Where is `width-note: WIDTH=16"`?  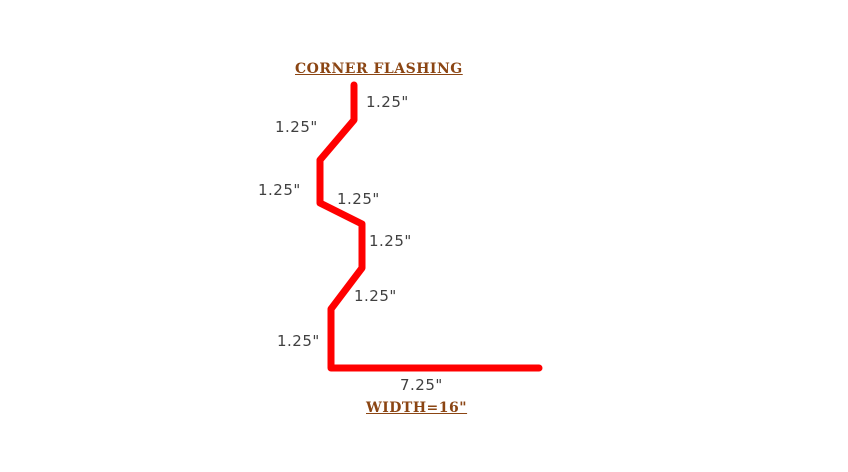
width-note: WIDTH=16" is located at coordinates (417, 408).